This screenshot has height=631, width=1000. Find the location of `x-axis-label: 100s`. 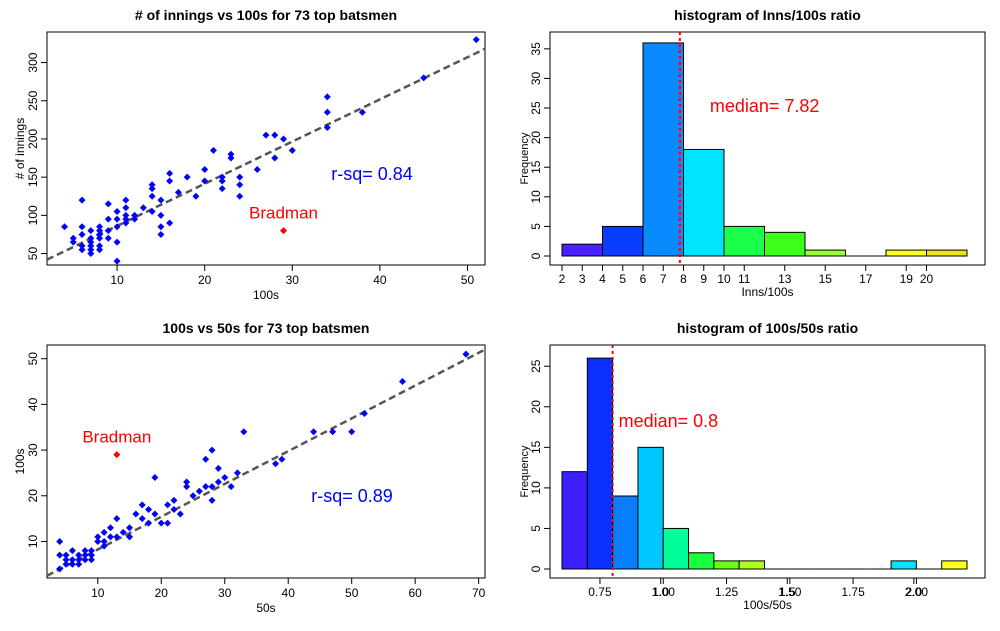

x-axis-label: 100s is located at coordinates (266, 295).